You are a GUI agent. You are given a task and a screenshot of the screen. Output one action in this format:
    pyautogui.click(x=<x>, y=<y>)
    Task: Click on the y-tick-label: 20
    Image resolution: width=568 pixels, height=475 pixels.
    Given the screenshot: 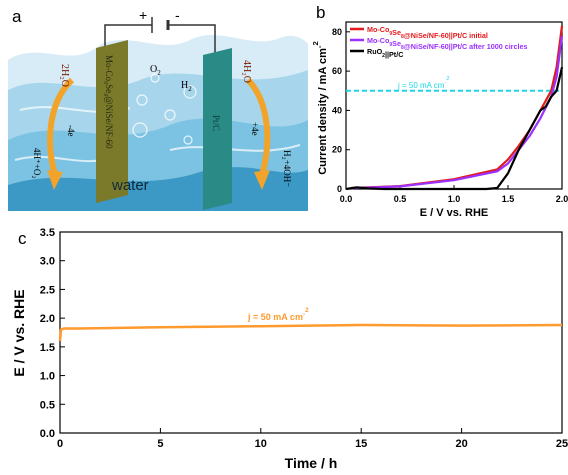 What is the action you would take?
    pyautogui.click(x=337, y=150)
    